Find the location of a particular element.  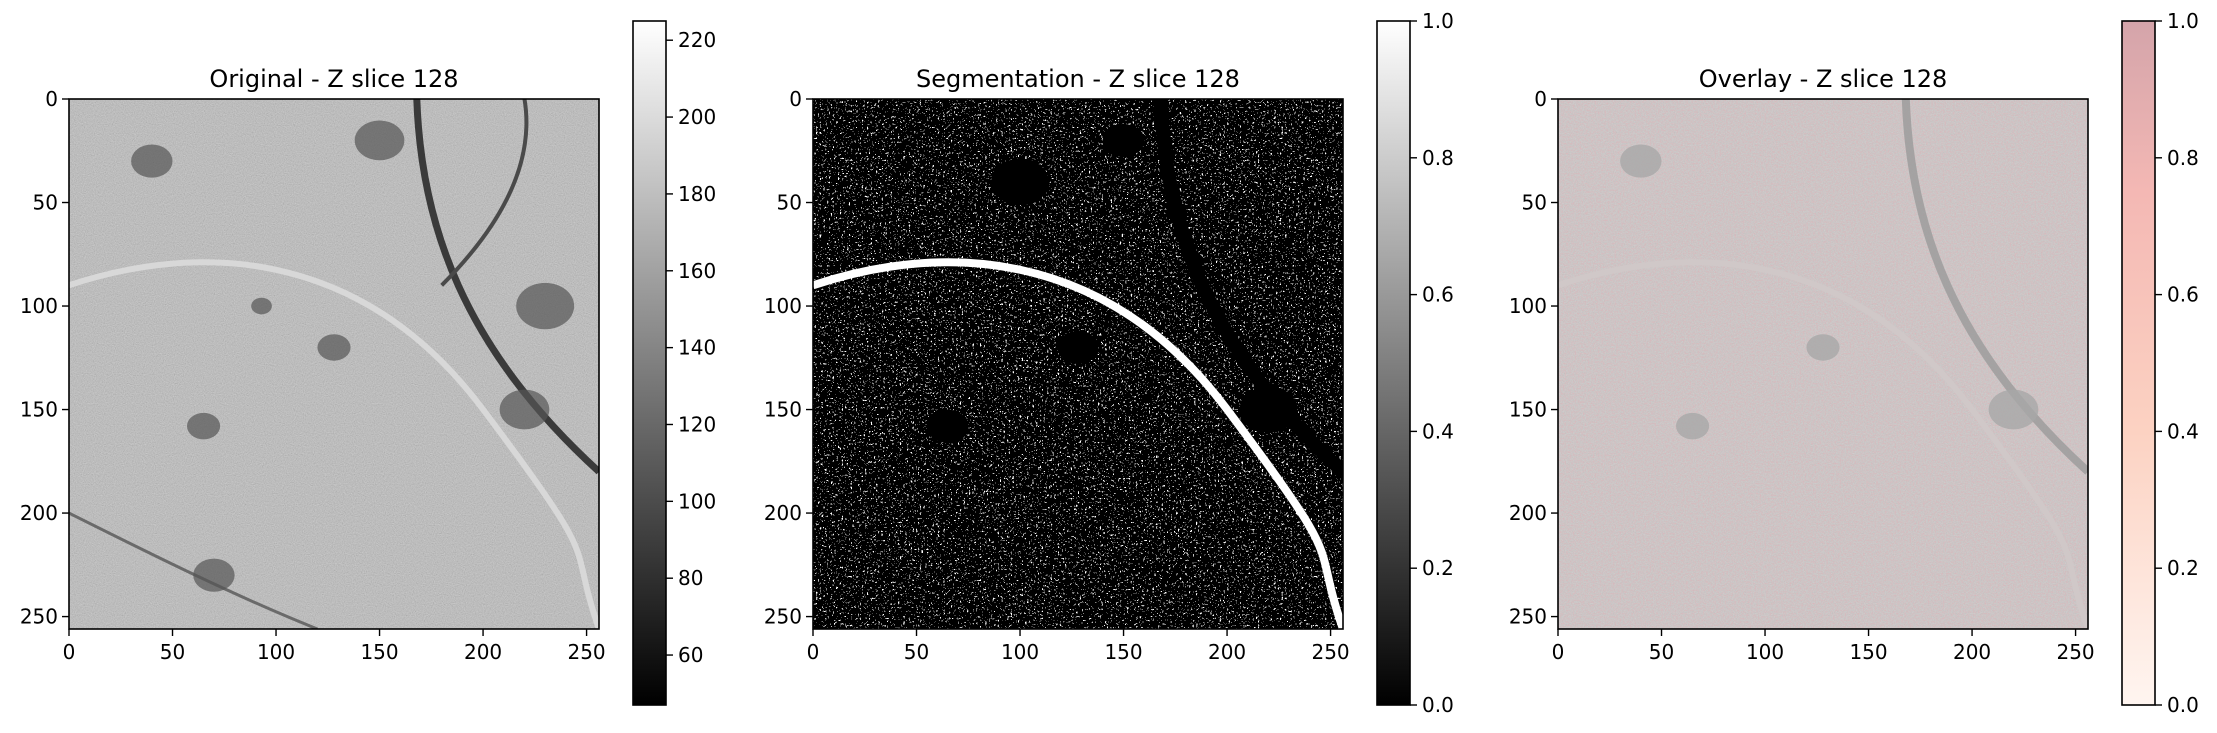

colorbar-tick-label: 120 is located at coordinates (697, 424).